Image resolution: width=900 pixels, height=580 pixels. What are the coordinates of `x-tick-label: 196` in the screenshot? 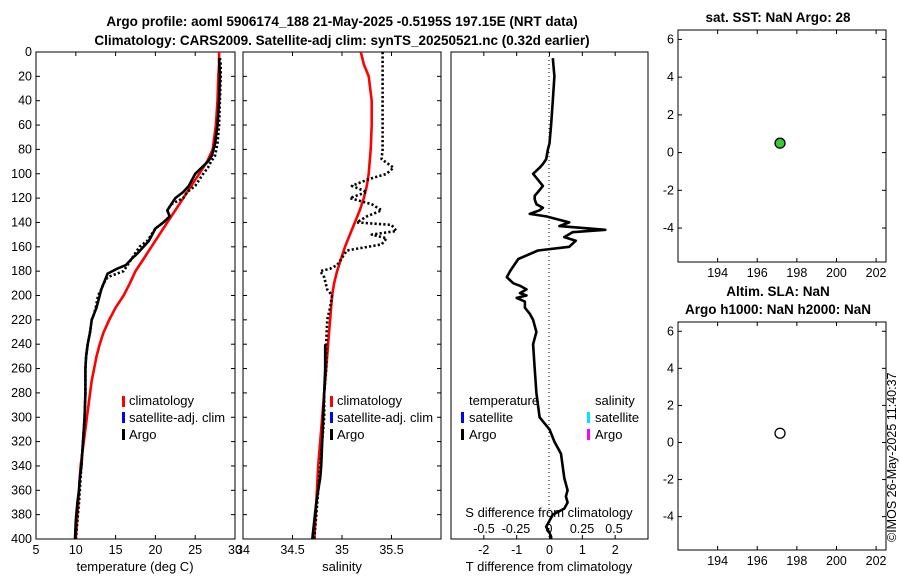 It's located at (757, 273).